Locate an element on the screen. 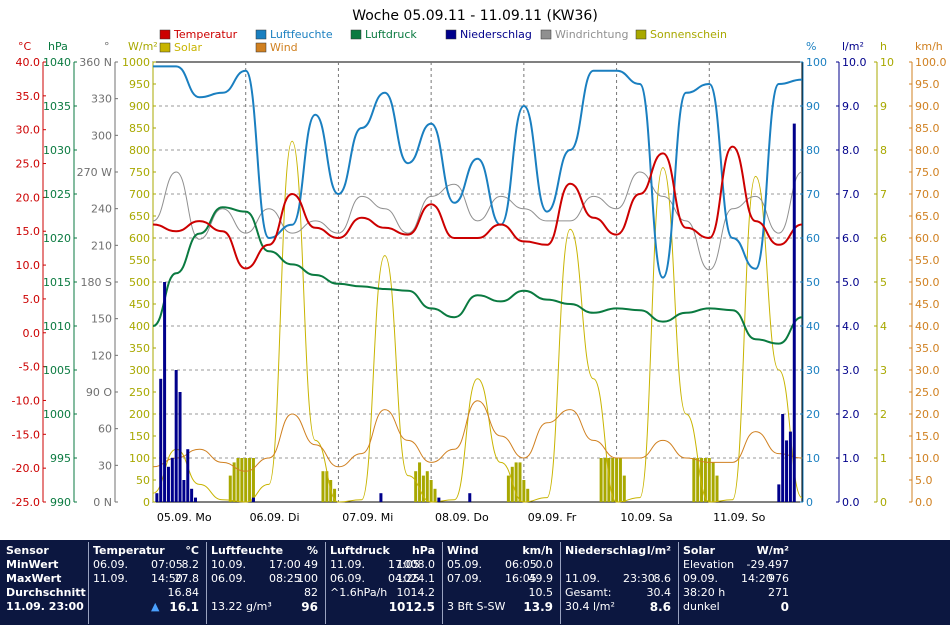 The height and width of the screenshot is (625, 950). axis-tick-label: 30 is located at coordinates (105, 465).